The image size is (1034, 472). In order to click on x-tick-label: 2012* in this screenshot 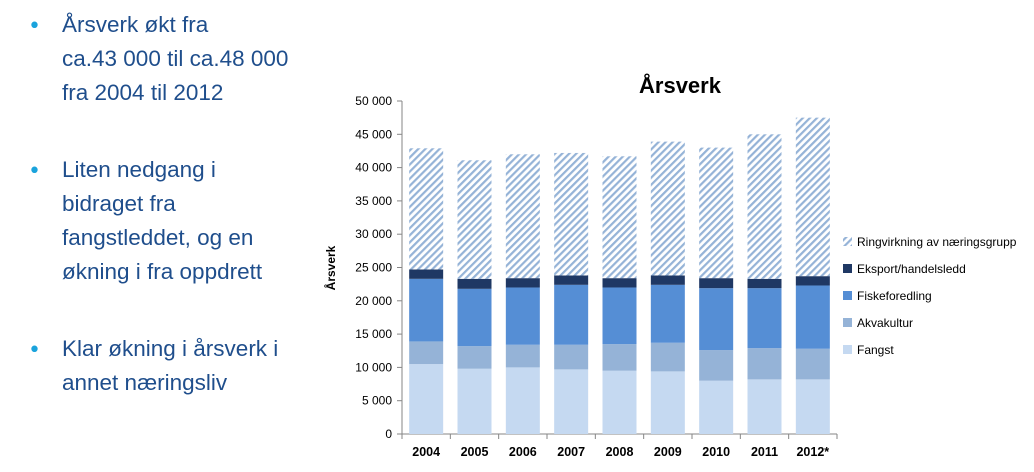, I will do `click(812, 452)`.